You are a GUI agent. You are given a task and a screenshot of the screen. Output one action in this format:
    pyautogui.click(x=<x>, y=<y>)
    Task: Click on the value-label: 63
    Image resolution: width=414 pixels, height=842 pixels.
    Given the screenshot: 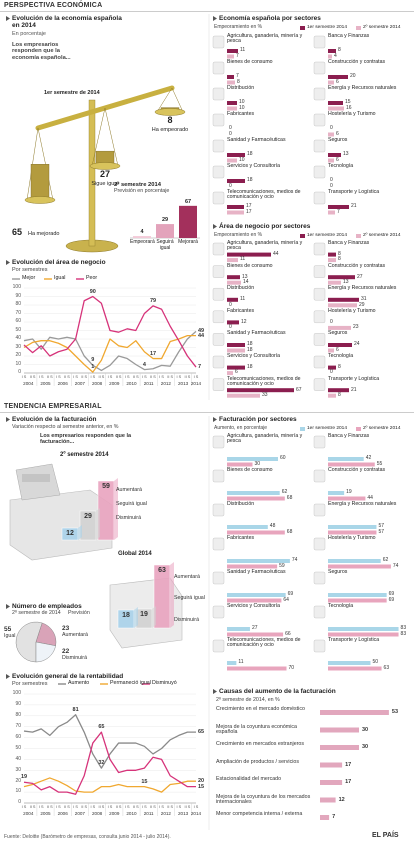 What is the action you would take?
    pyautogui.click(x=162, y=570)
    